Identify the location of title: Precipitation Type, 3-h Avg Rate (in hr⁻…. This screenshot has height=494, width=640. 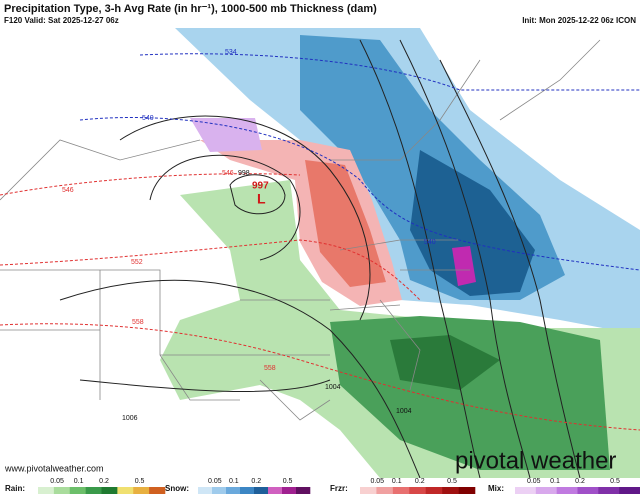
(190, 9).